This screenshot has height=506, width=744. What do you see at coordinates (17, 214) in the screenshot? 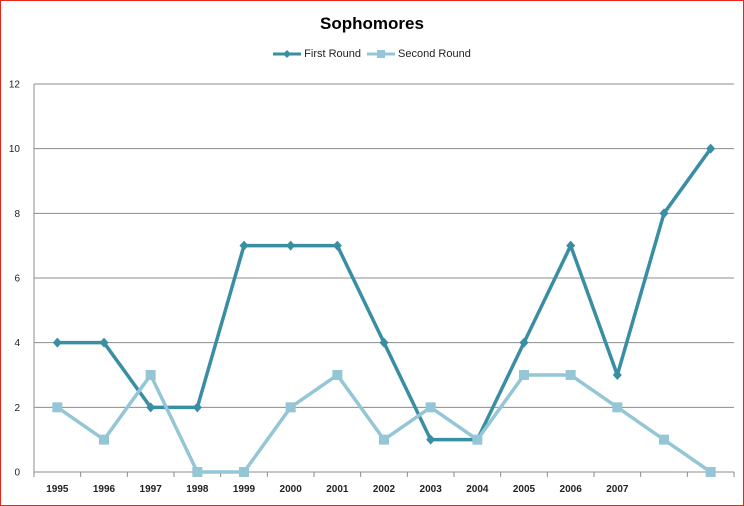
I see `y-tick-label-8: 8` at bounding box center [17, 214].